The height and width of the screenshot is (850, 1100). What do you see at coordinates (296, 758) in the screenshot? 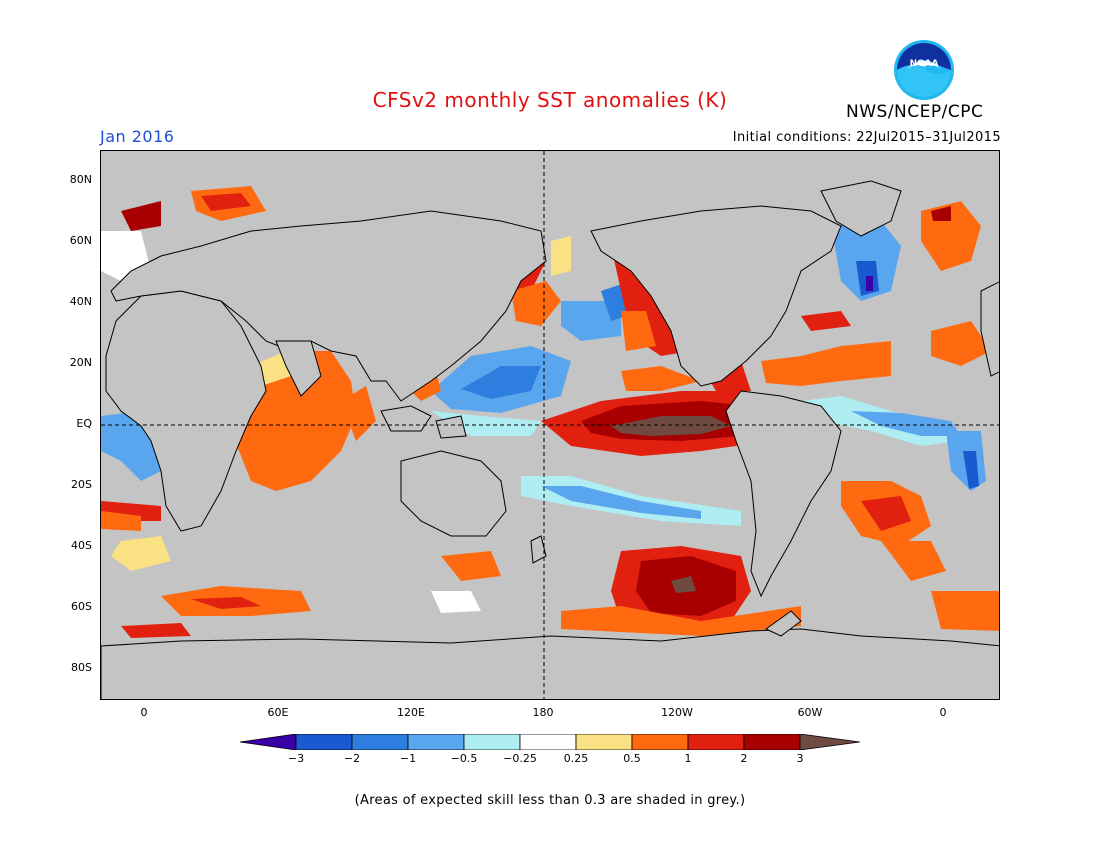
I see `colorbar-tick: −3` at bounding box center [296, 758].